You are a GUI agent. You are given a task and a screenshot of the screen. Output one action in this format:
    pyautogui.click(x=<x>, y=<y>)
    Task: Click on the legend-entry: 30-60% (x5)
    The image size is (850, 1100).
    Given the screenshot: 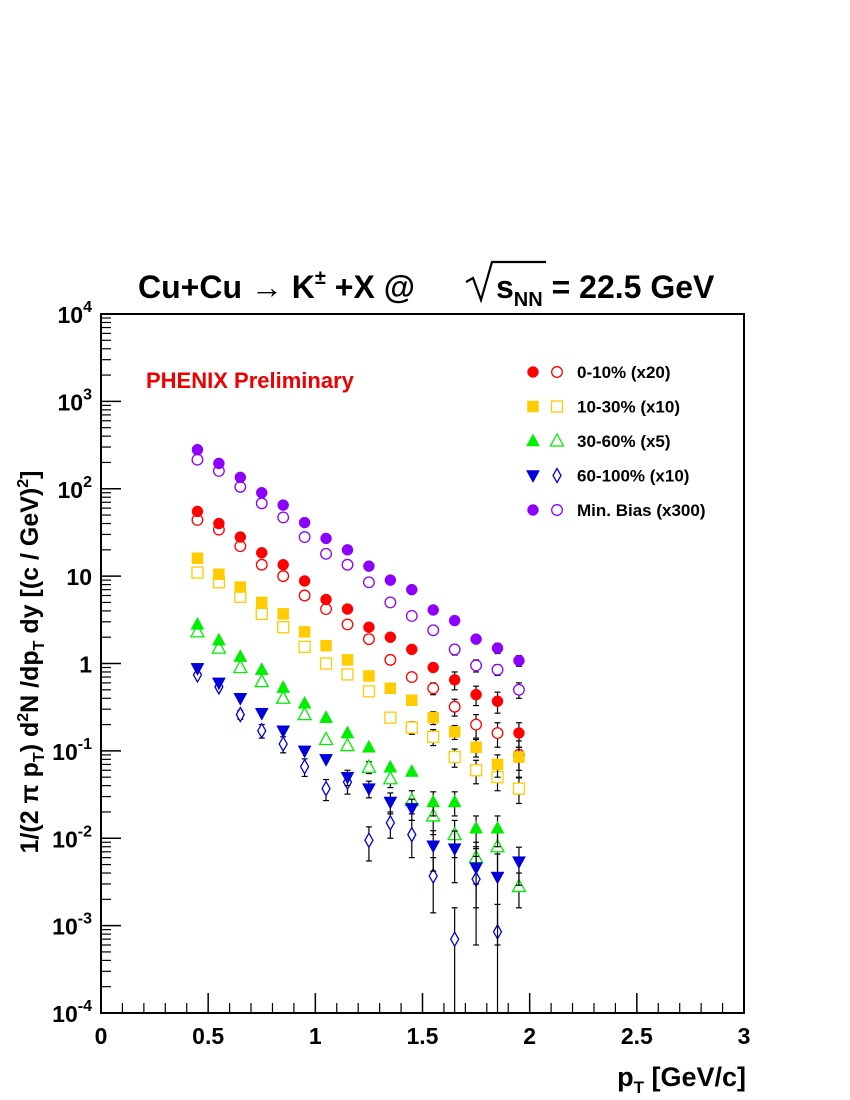 What is the action you would take?
    pyautogui.click(x=598, y=441)
    